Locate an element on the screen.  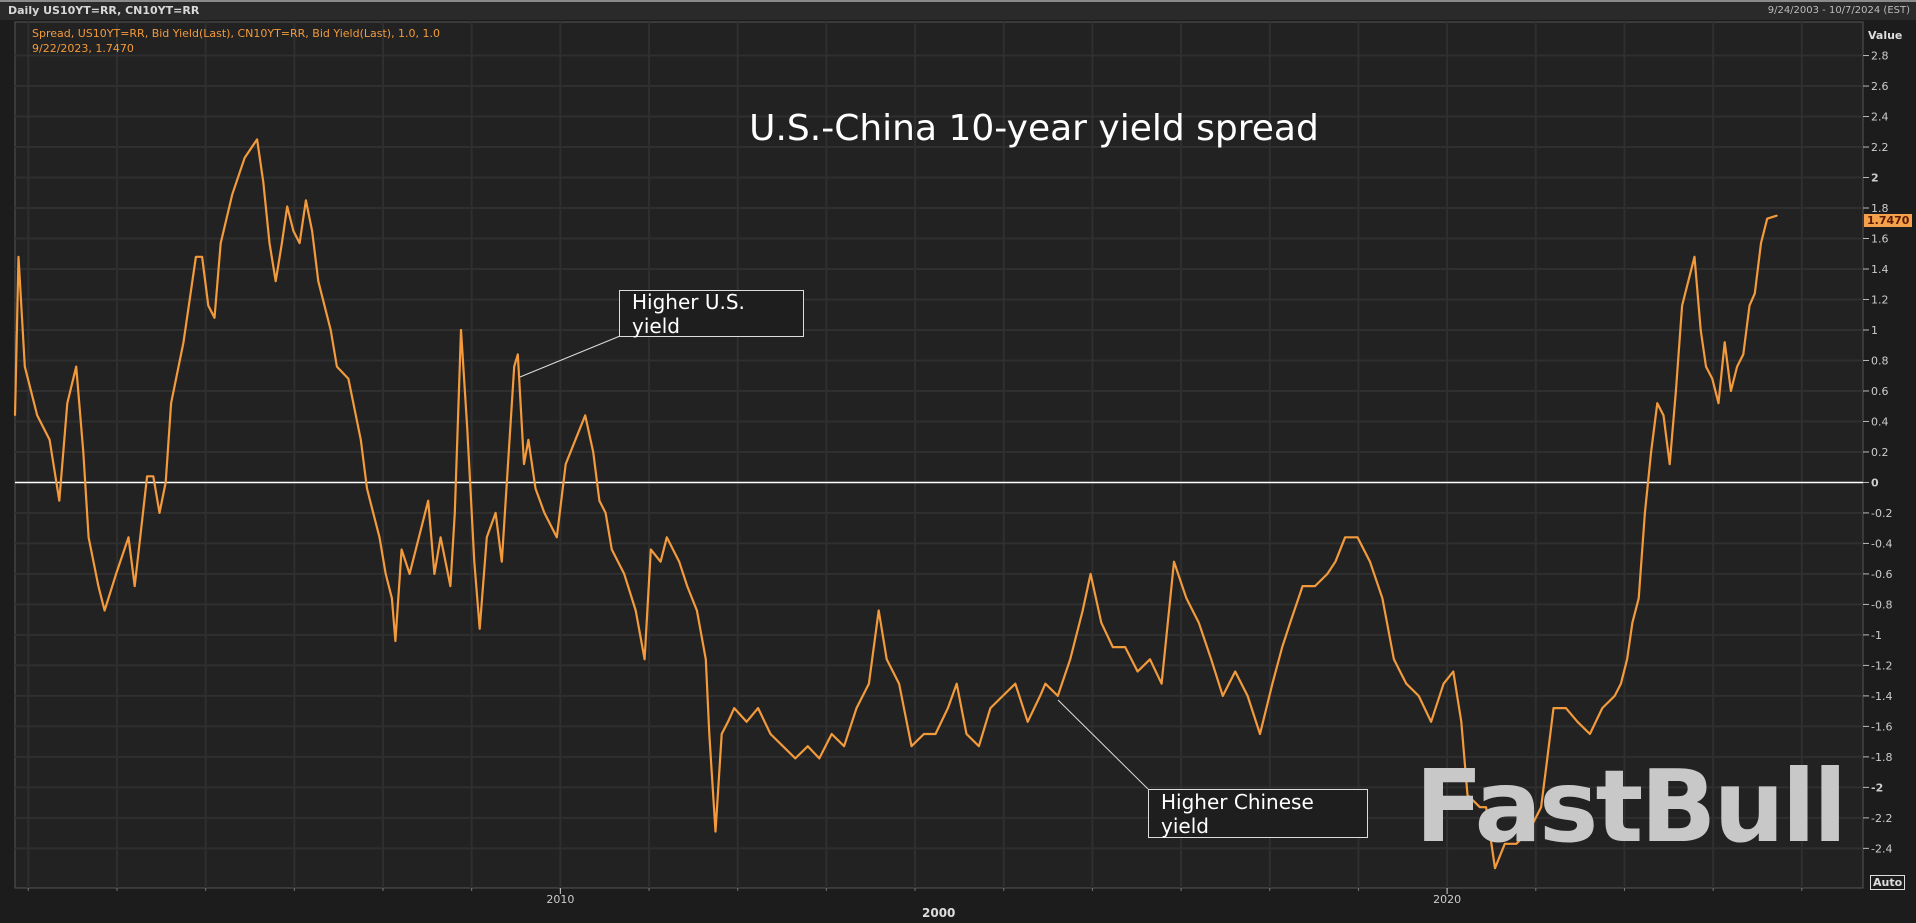
x-axis-century-label: 2000 is located at coordinates (939, 913).